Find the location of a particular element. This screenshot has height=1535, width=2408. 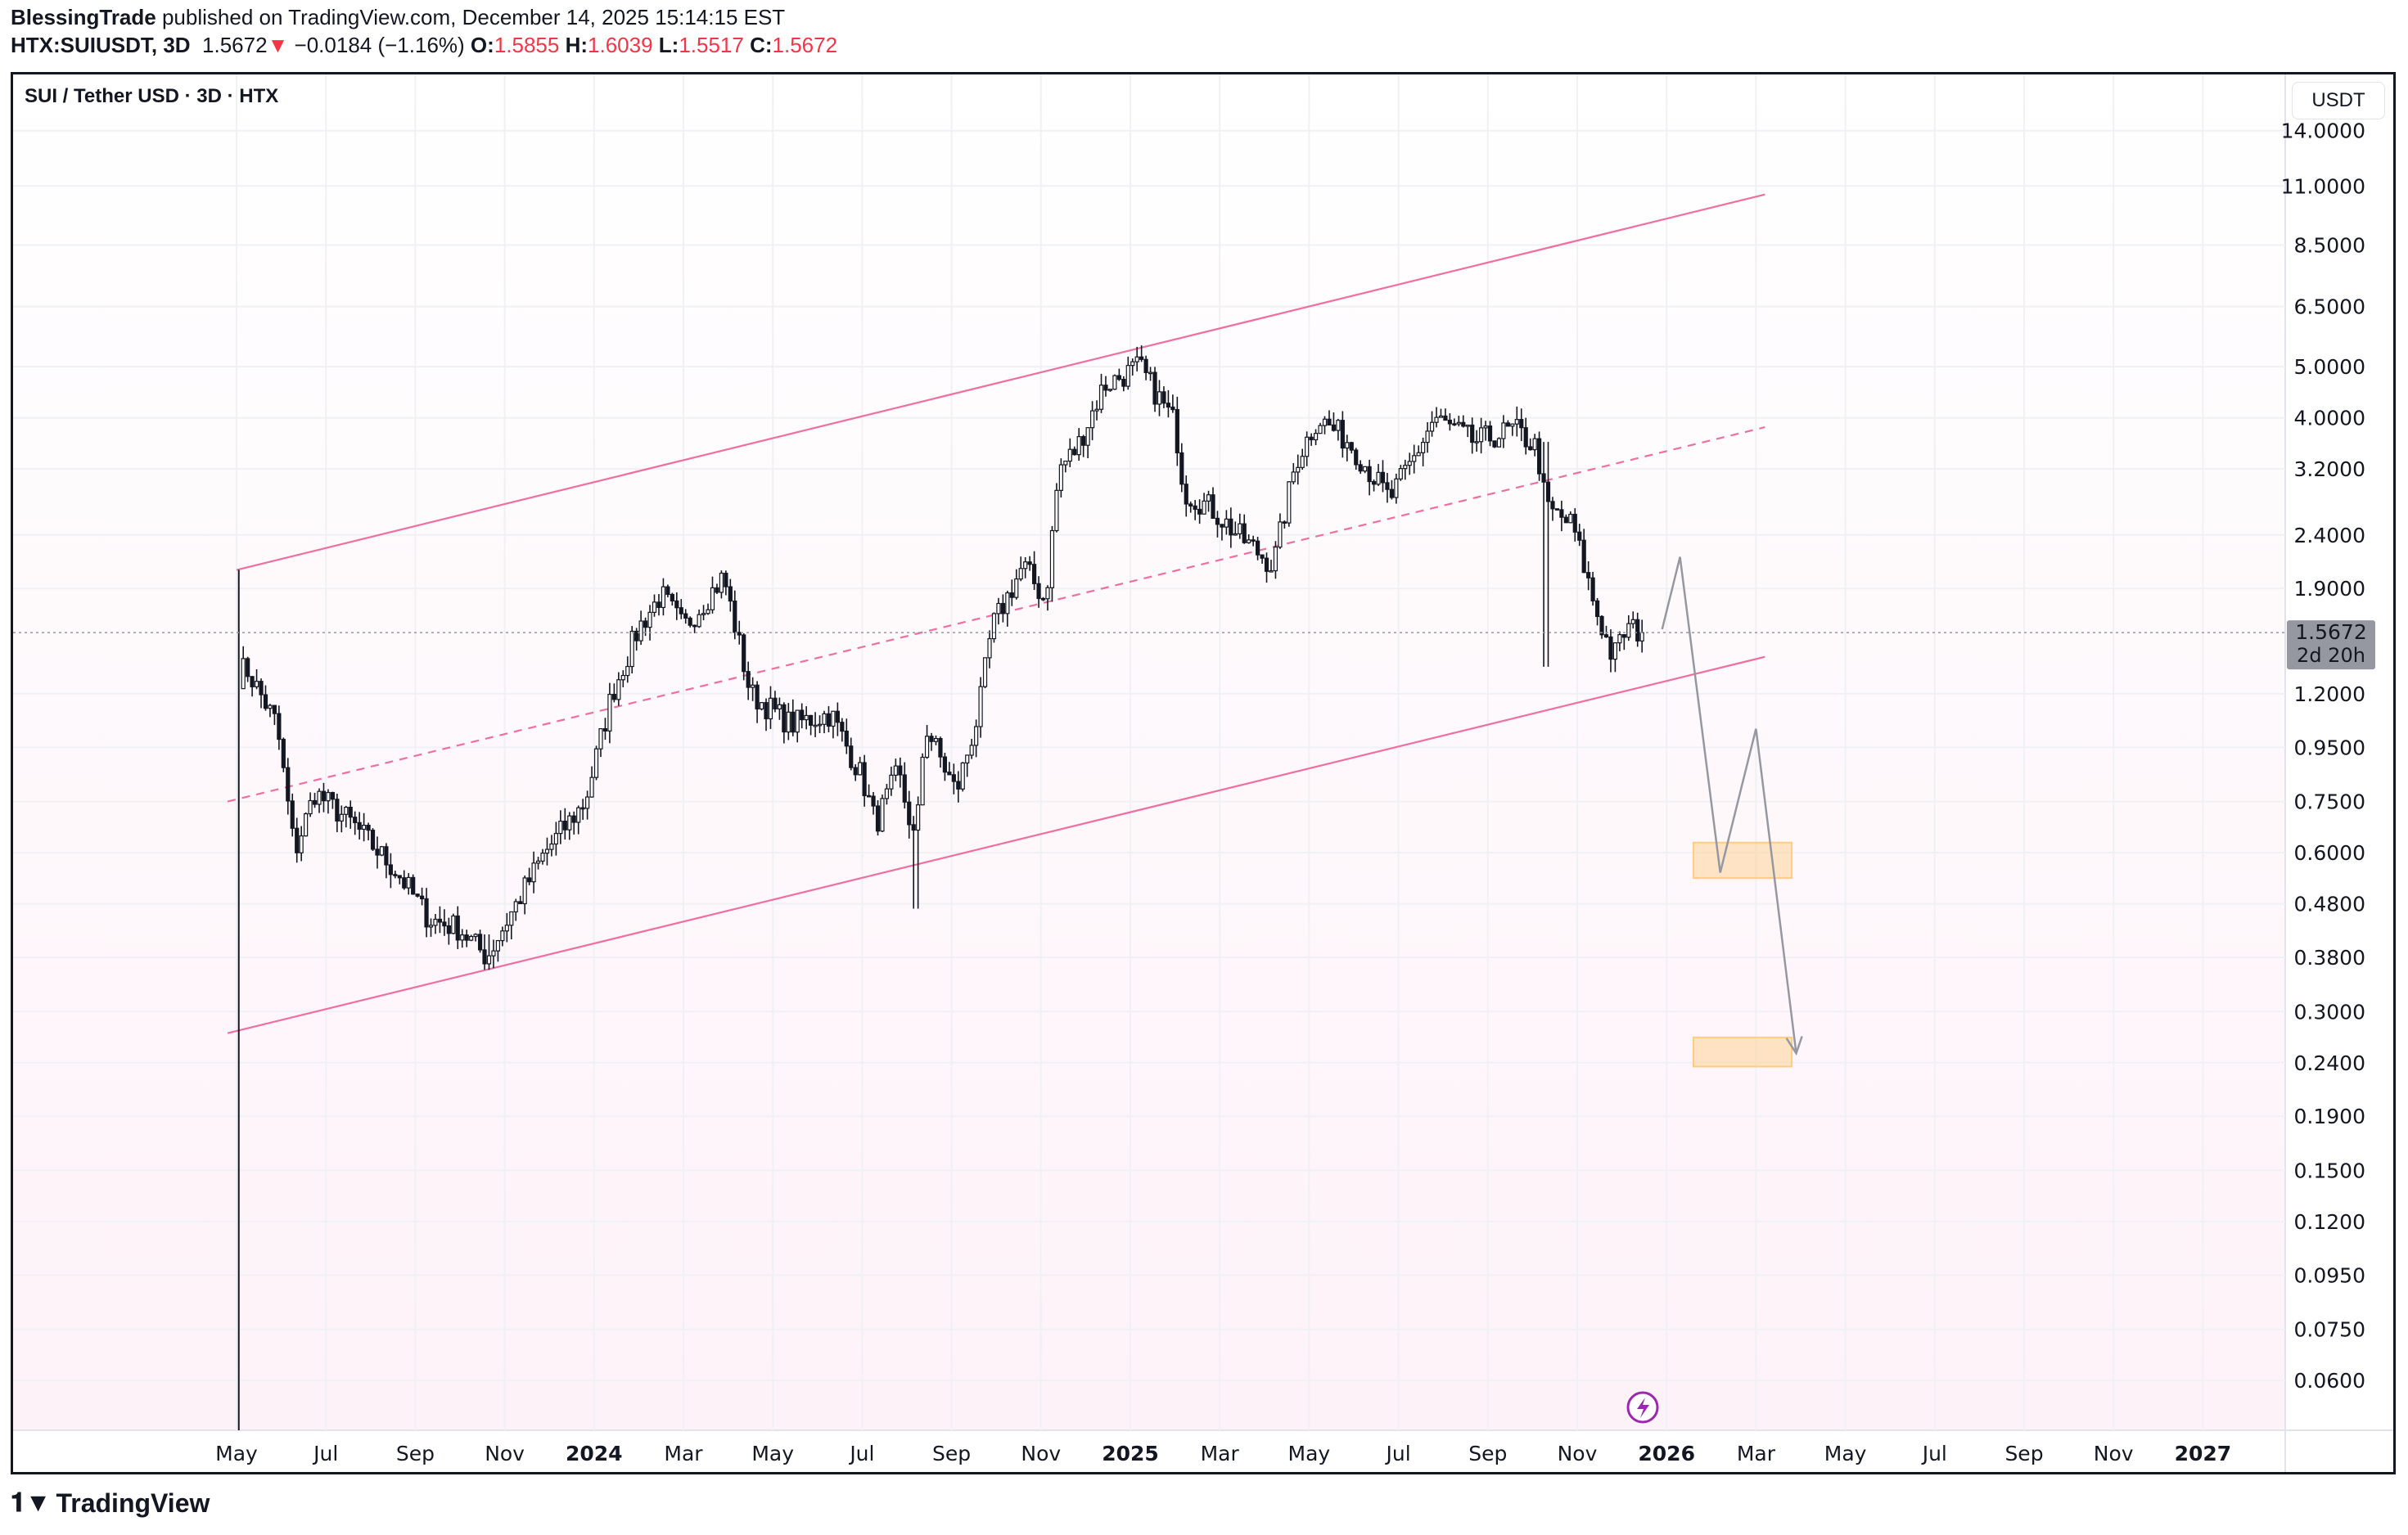

x-tick-label: Sep is located at coordinates (1488, 1453).